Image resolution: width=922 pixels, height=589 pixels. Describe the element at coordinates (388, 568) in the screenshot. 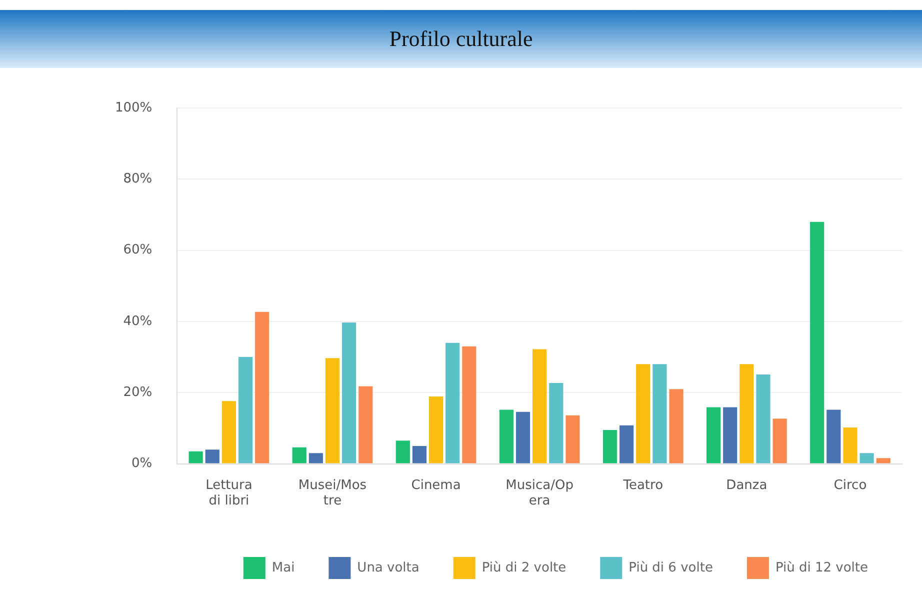

I see `legend-label: Una volta` at that location.